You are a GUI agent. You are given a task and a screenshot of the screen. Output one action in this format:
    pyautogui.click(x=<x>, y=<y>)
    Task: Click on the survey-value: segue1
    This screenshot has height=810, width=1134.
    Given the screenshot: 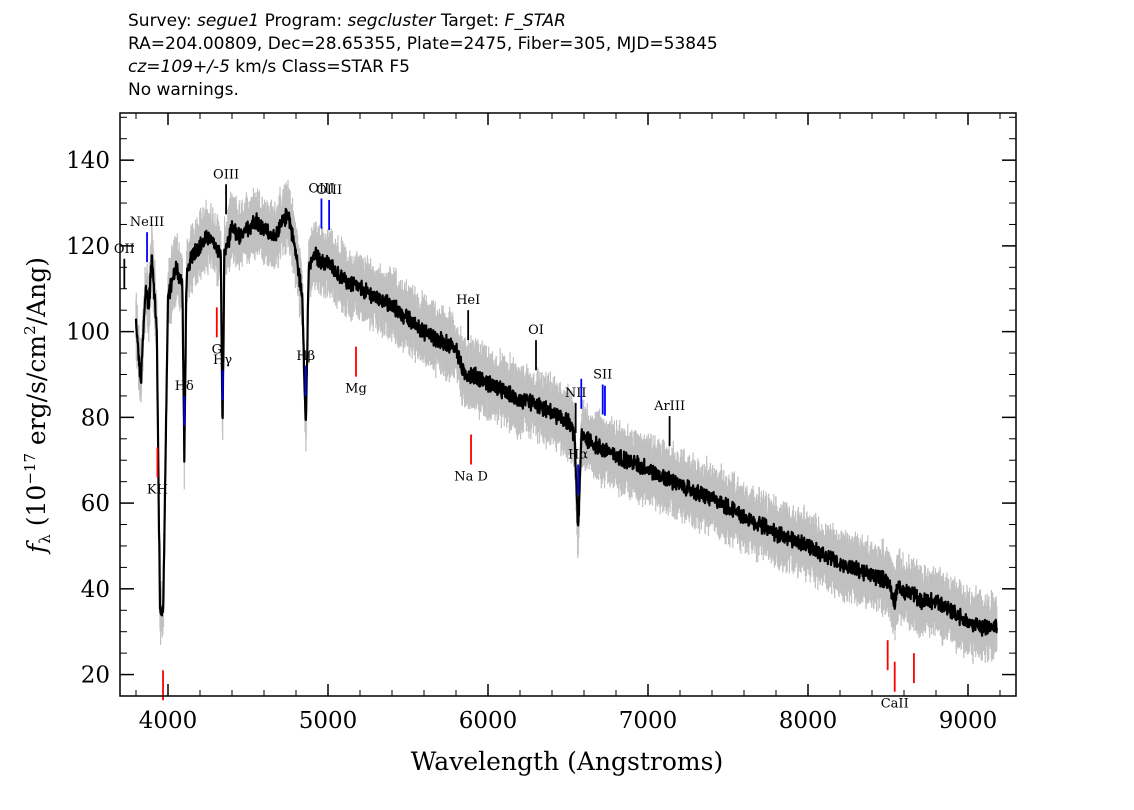 What is the action you would take?
    pyautogui.click(x=228, y=21)
    